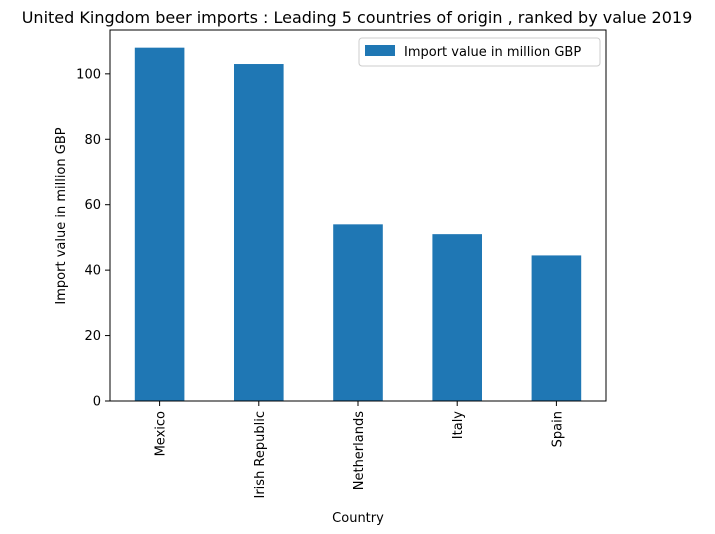 This screenshot has height=534, width=715. I want to click on x-tick-label: Spain, so click(557, 429).